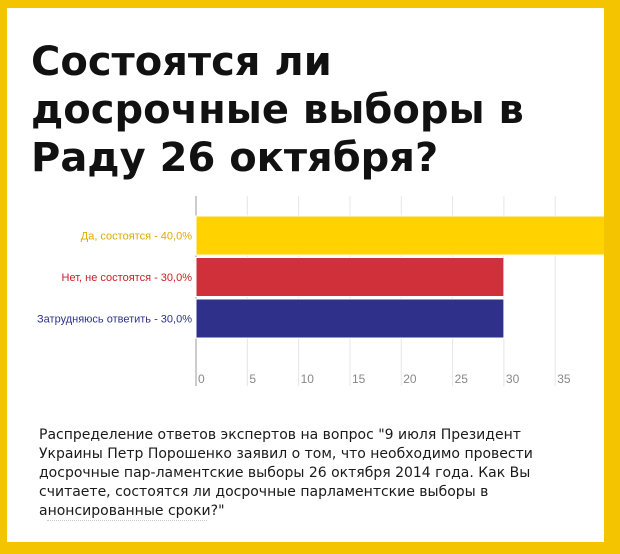  What do you see at coordinates (359, 379) in the screenshot?
I see `x-tick-label: 15` at bounding box center [359, 379].